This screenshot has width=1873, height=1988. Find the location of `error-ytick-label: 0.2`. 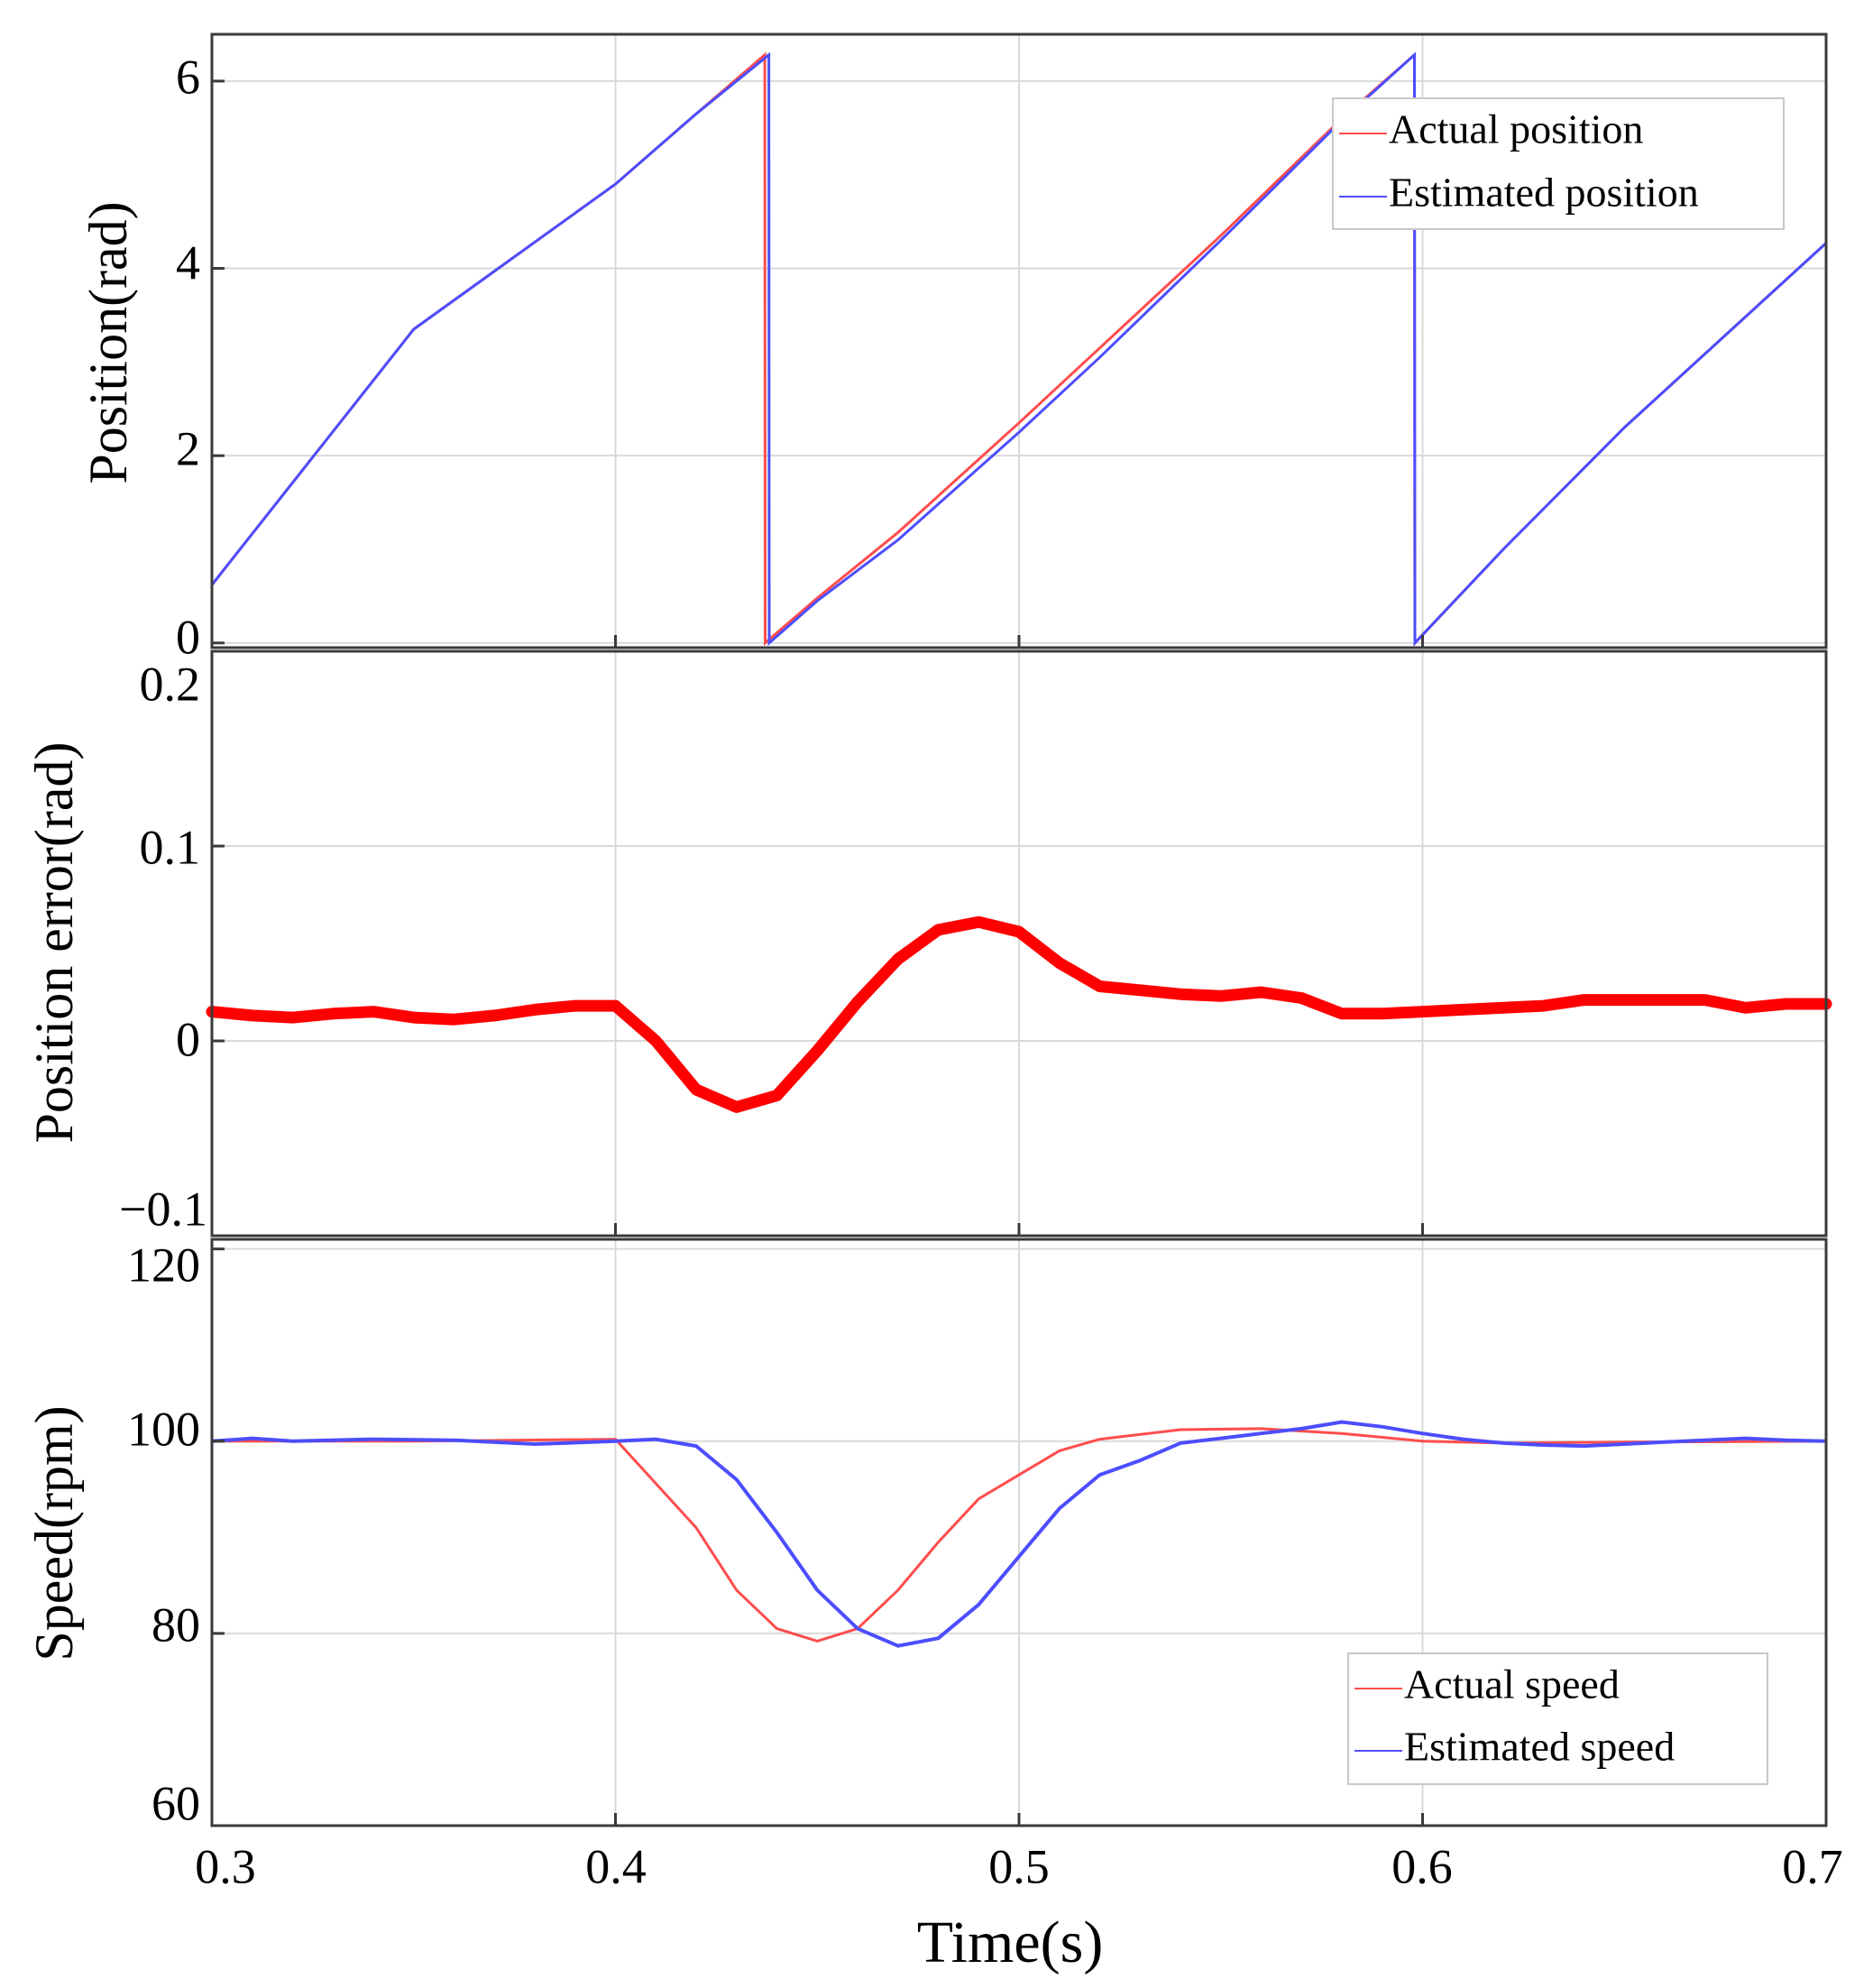

error-ytick-label: 0.2 is located at coordinates (170, 684).